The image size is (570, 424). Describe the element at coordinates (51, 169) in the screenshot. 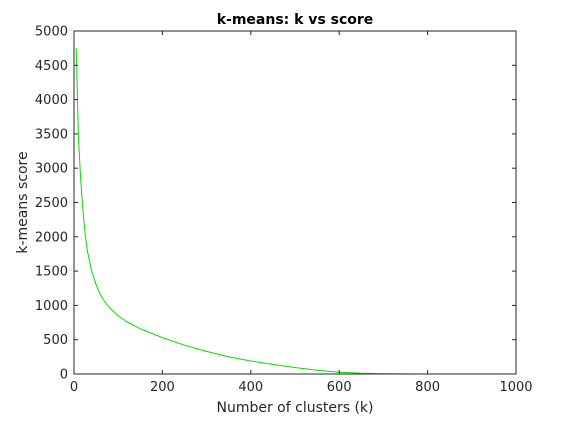

I see `y-tick-label: 3000` at that location.